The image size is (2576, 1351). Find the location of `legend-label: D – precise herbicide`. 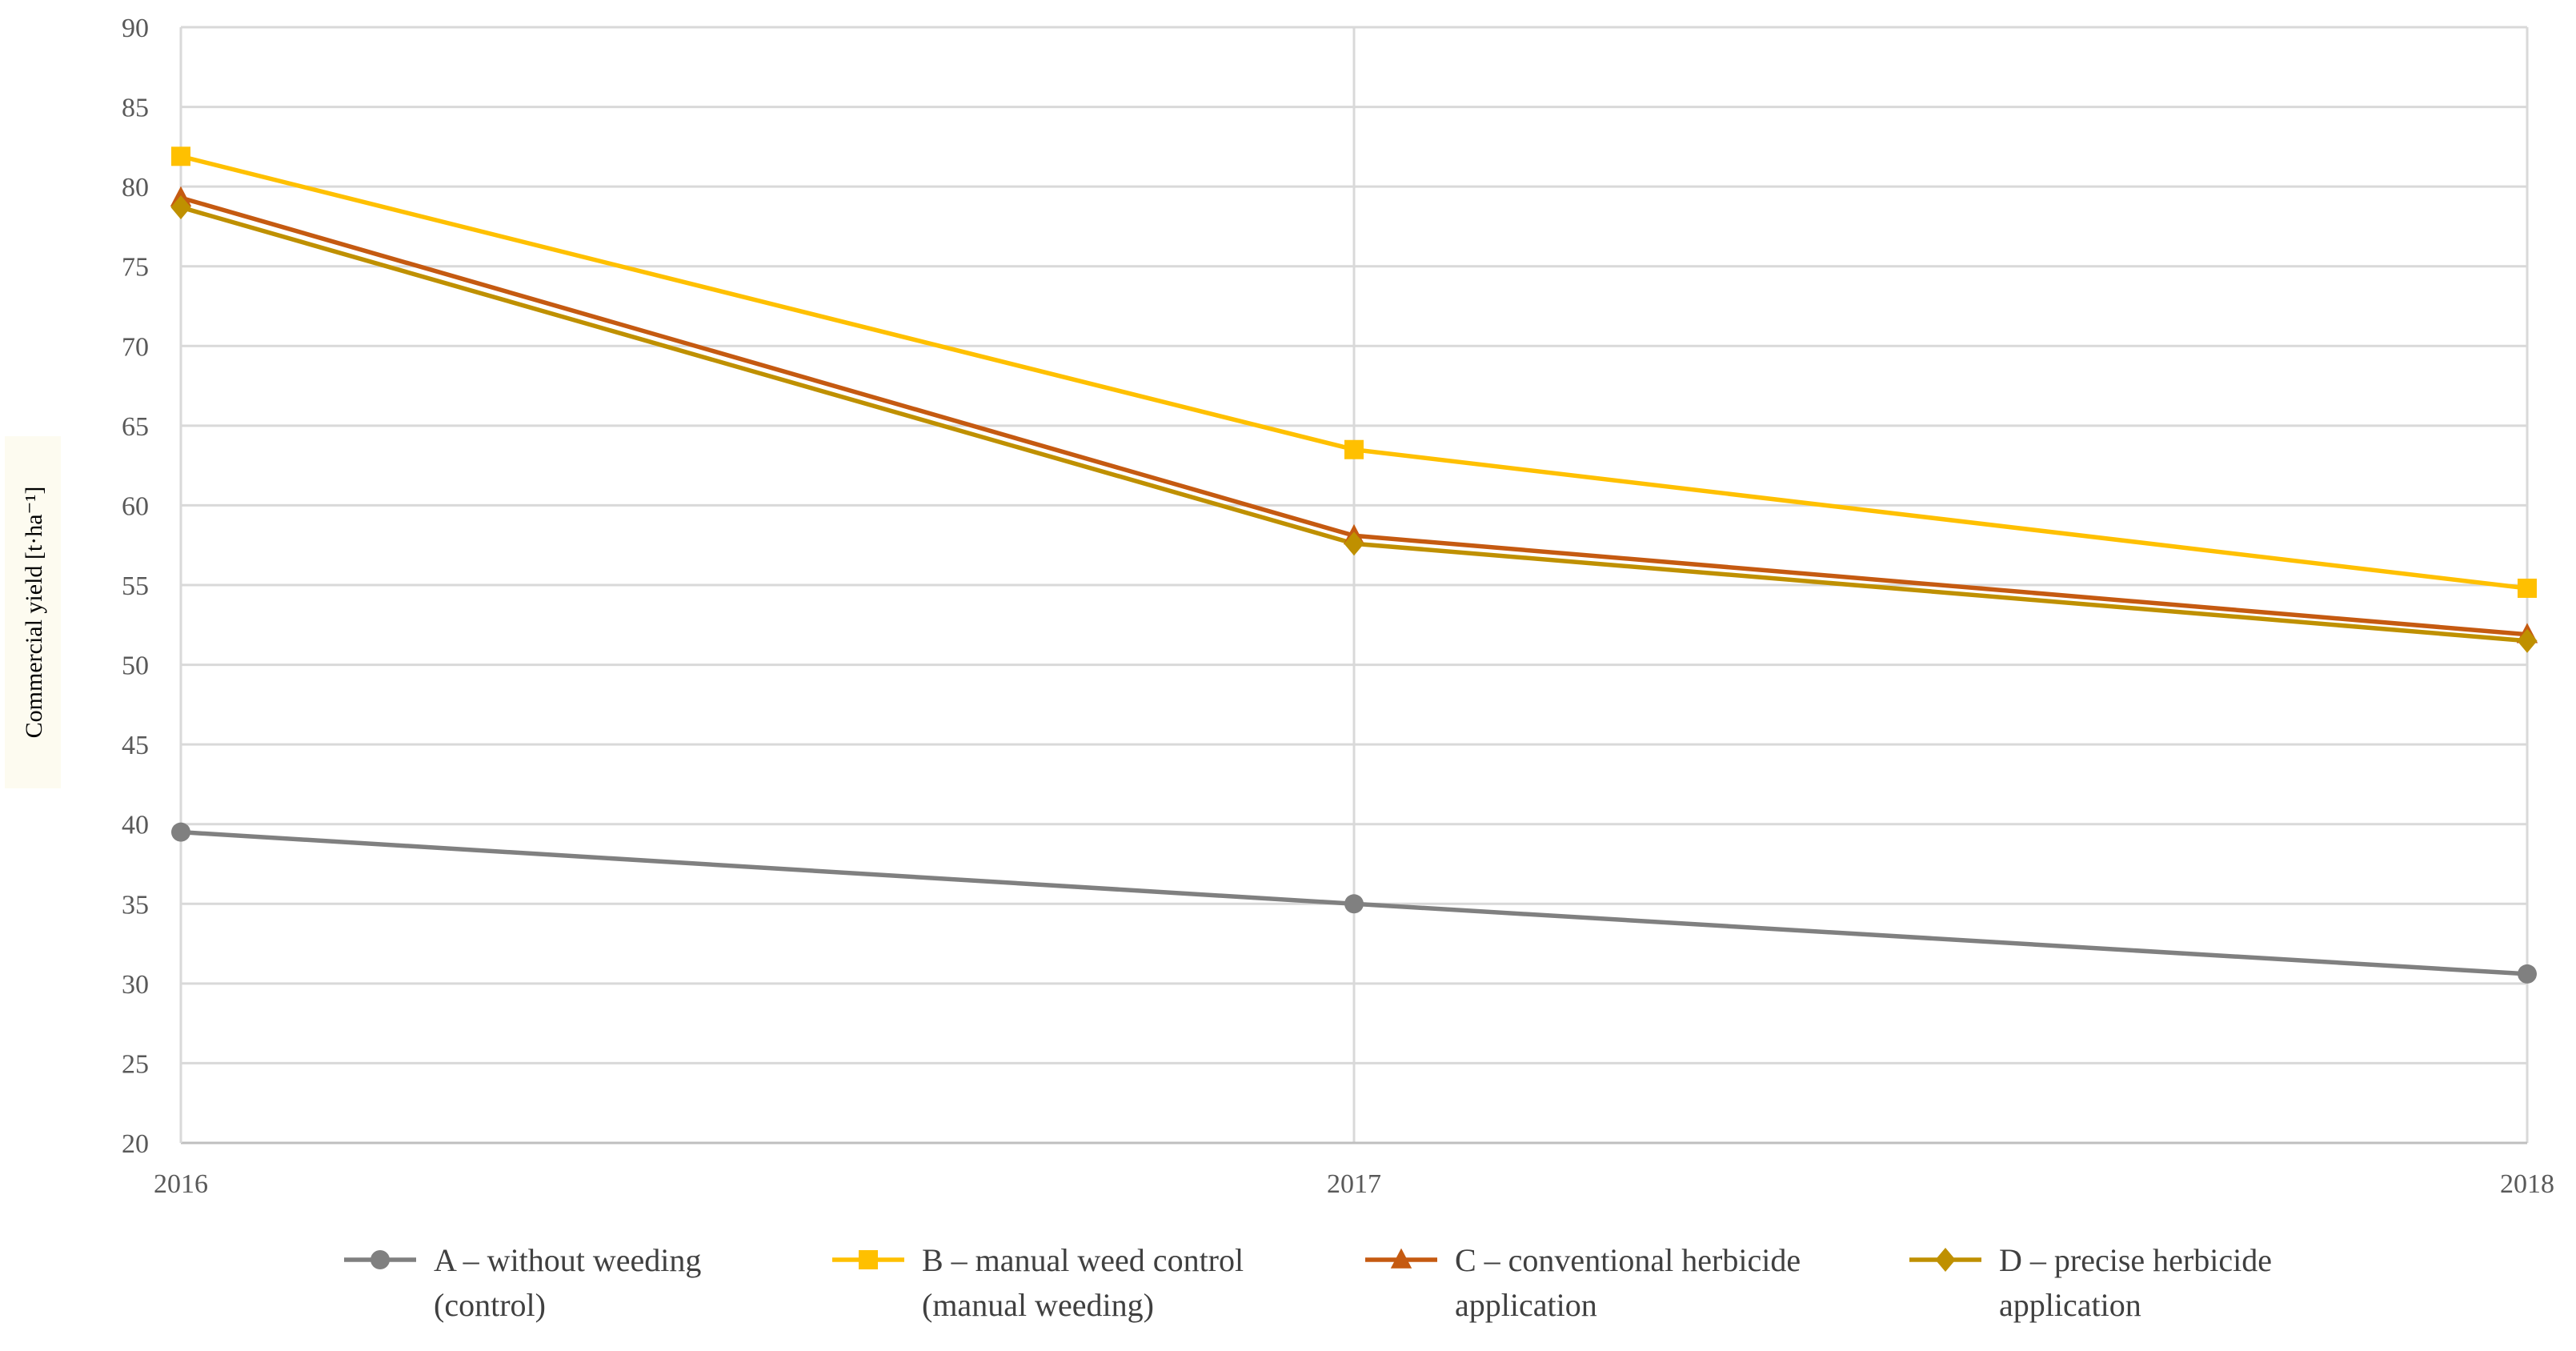

legend-label: D – precise herbicide is located at coordinates (2135, 1260).